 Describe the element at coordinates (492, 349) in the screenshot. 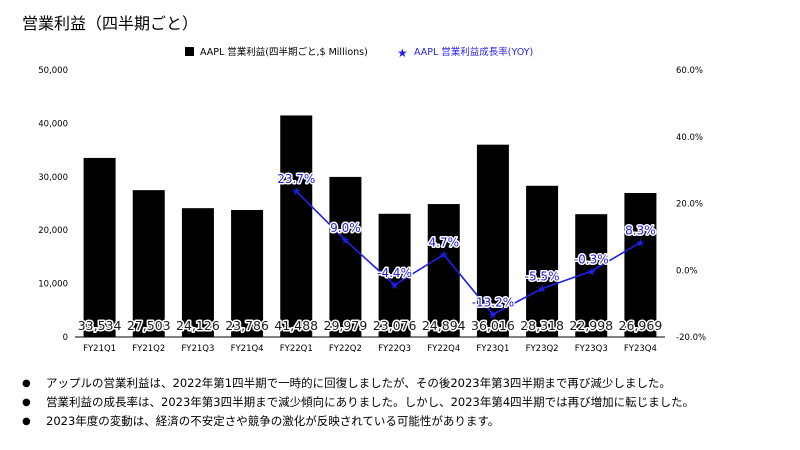

I see `x-tick-label: FY23Q1` at that location.